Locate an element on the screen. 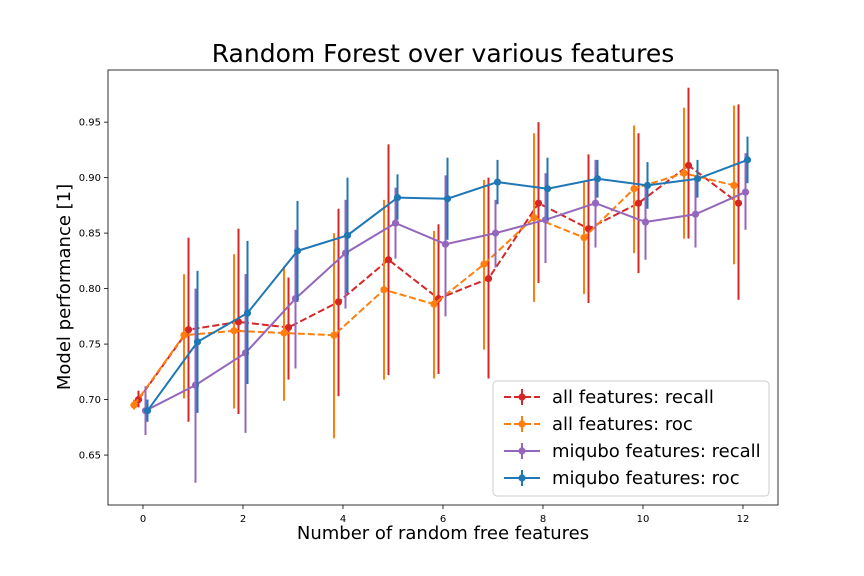 Image resolution: width=864 pixels, height=576 pixels. legend-label: all features: roc is located at coordinates (622, 424).